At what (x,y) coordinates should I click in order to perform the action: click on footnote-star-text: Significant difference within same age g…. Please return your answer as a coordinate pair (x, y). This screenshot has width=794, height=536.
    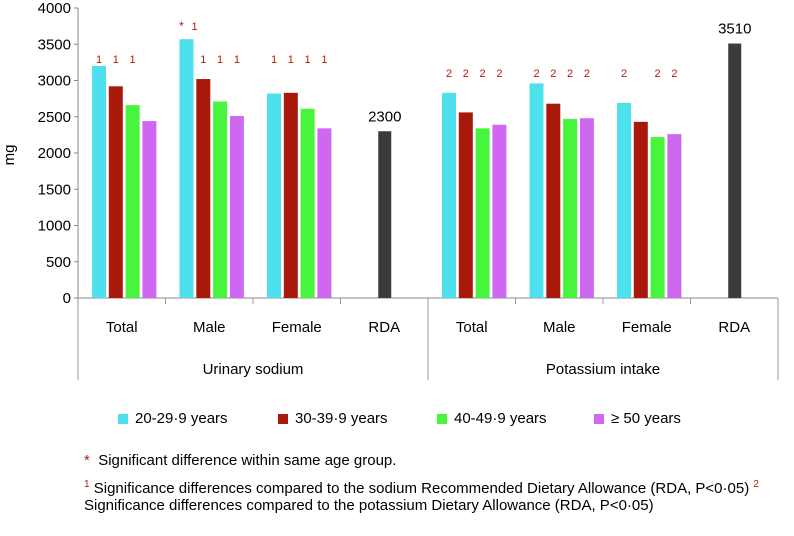
    Looking at the image, I should click on (247, 460).